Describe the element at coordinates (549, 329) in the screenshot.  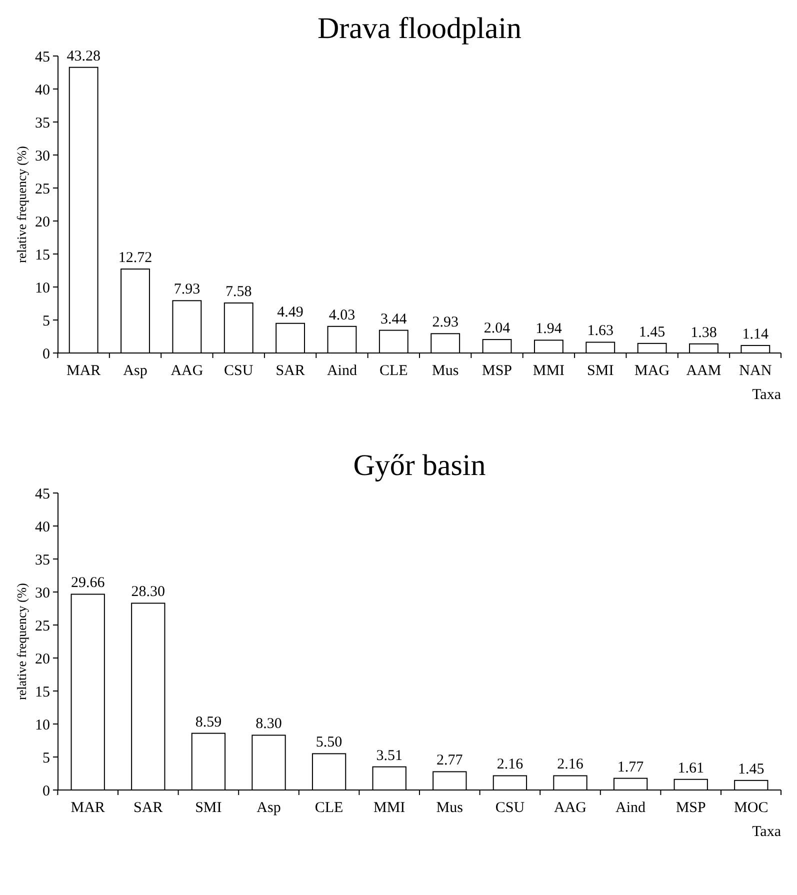
I see `data-label: 1.94` at that location.